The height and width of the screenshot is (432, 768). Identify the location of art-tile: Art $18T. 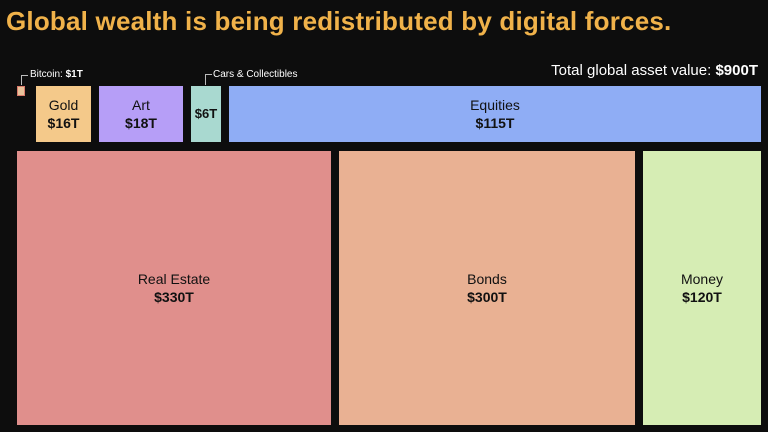
(141, 114).